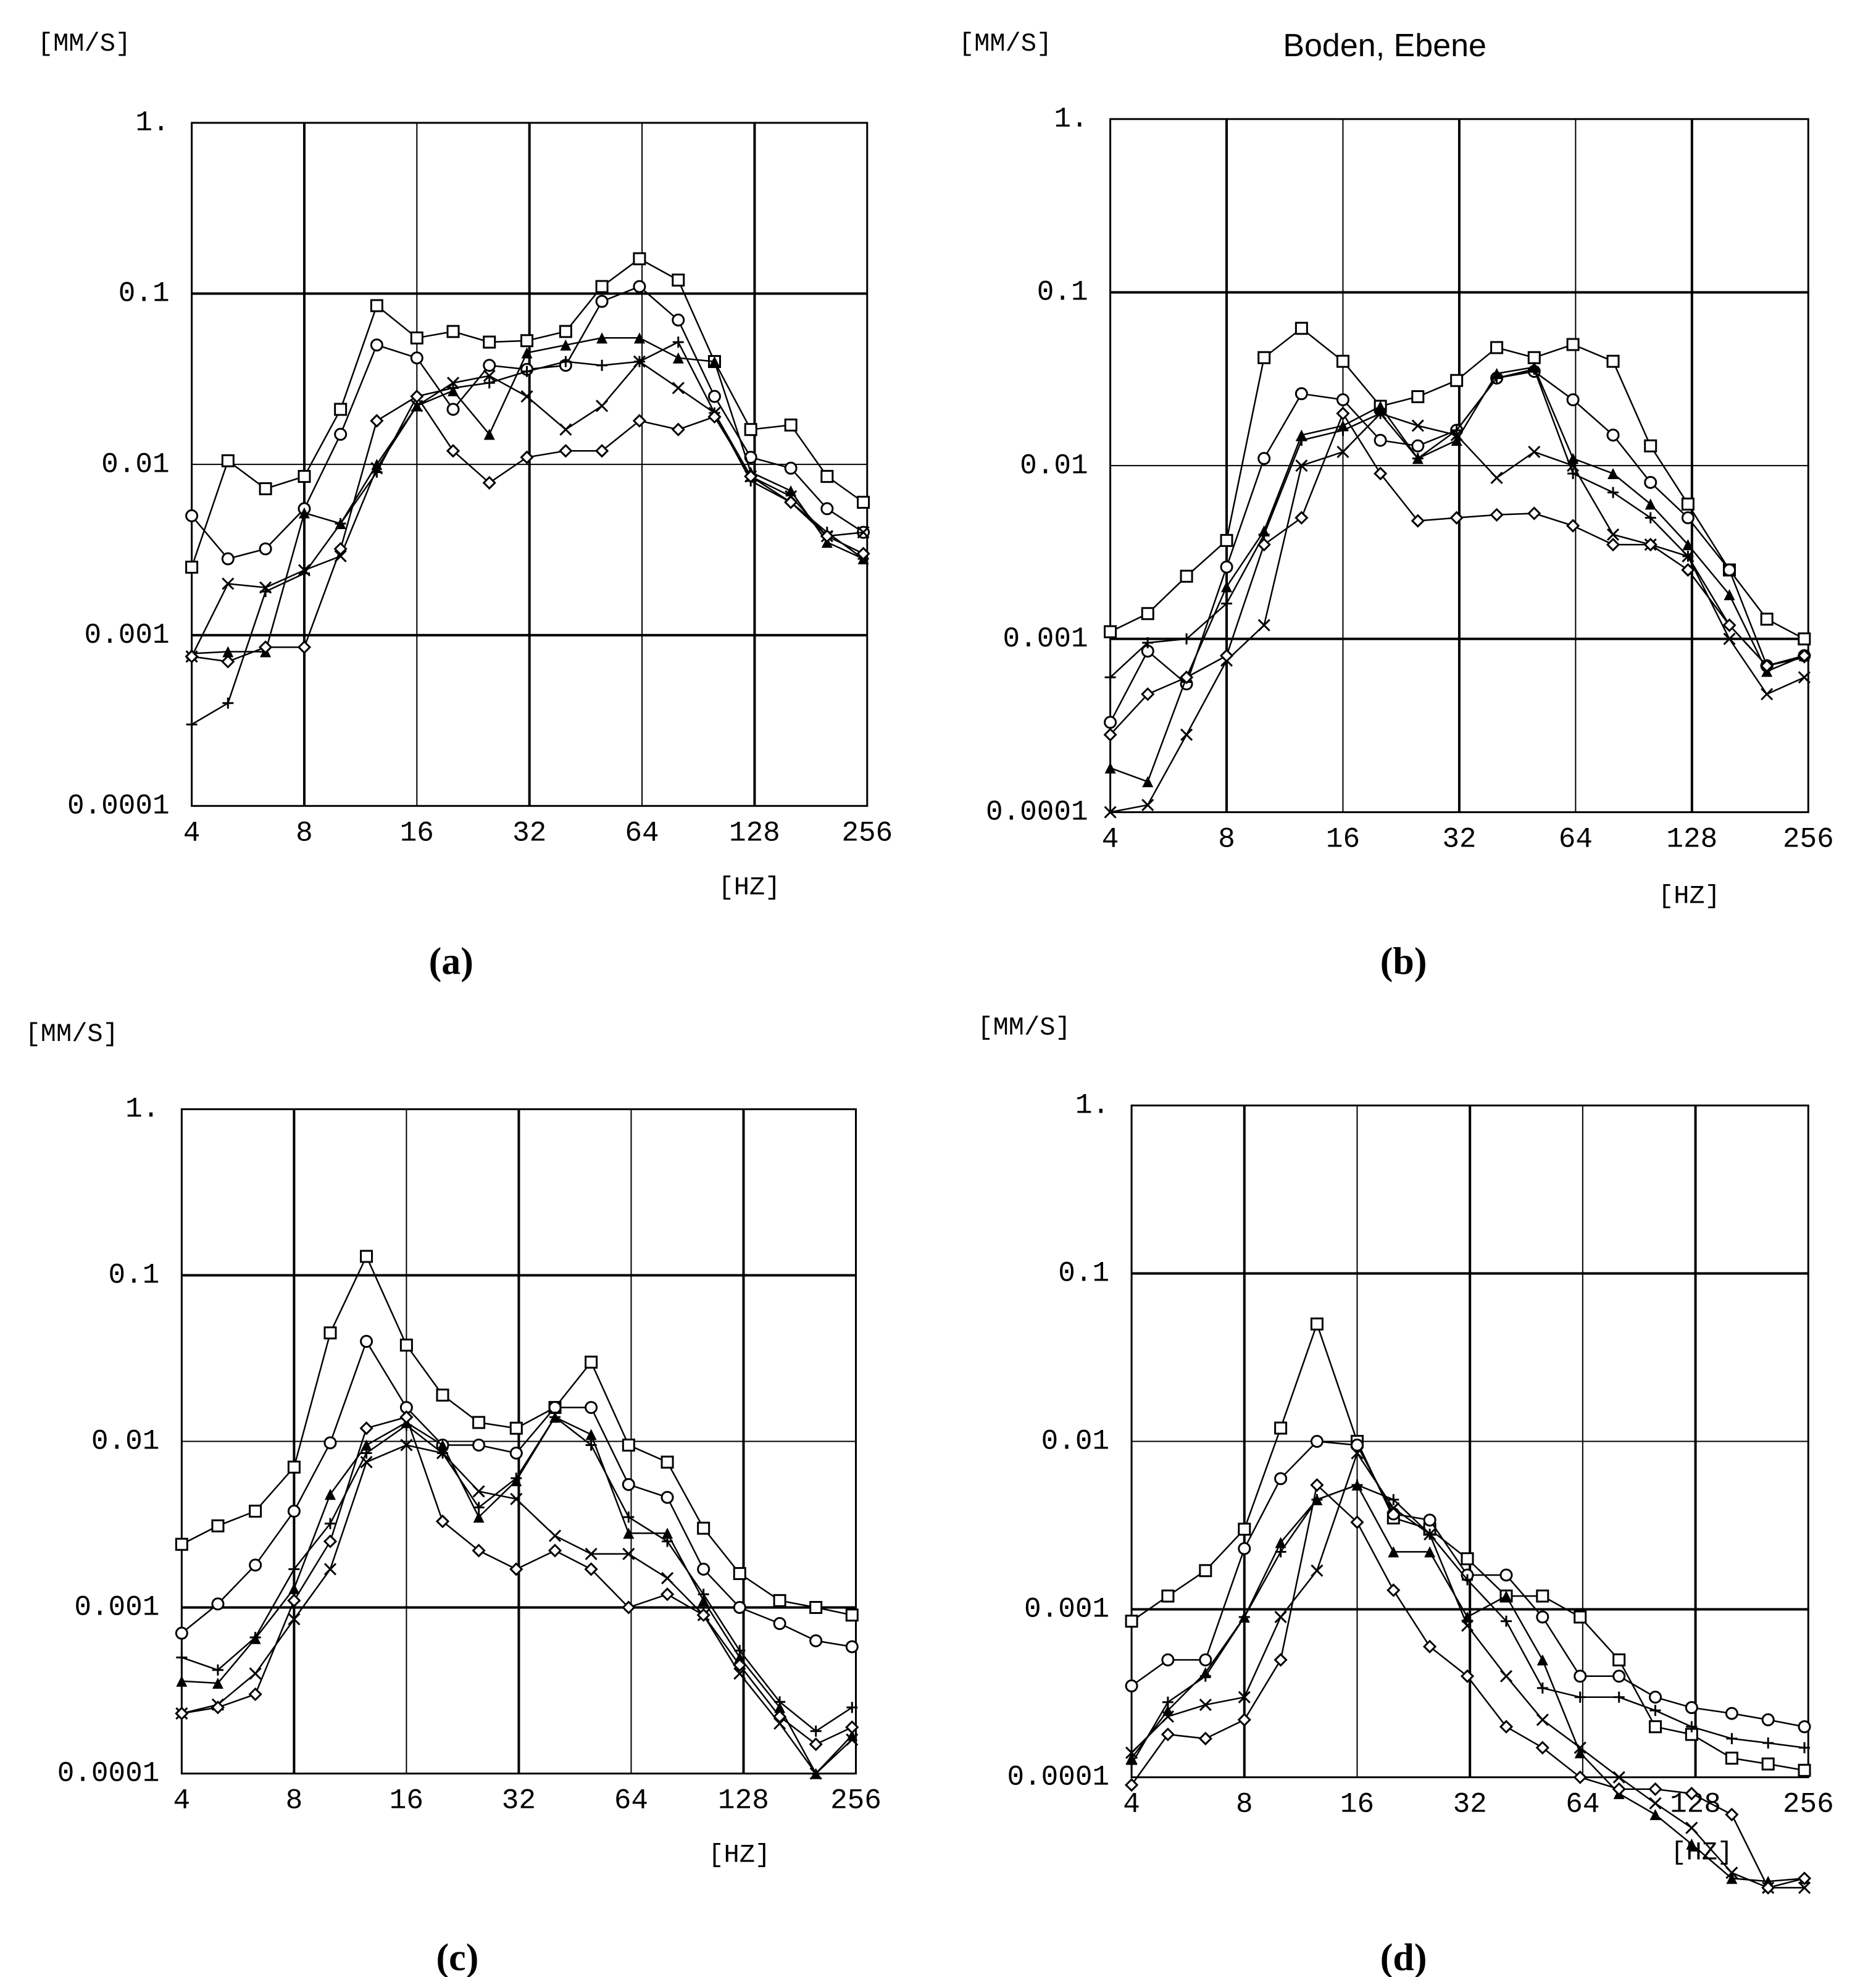 This screenshot has width=1876, height=1977. What do you see at coordinates (451, 961) in the screenshot?
I see `panel-label: (a)` at bounding box center [451, 961].